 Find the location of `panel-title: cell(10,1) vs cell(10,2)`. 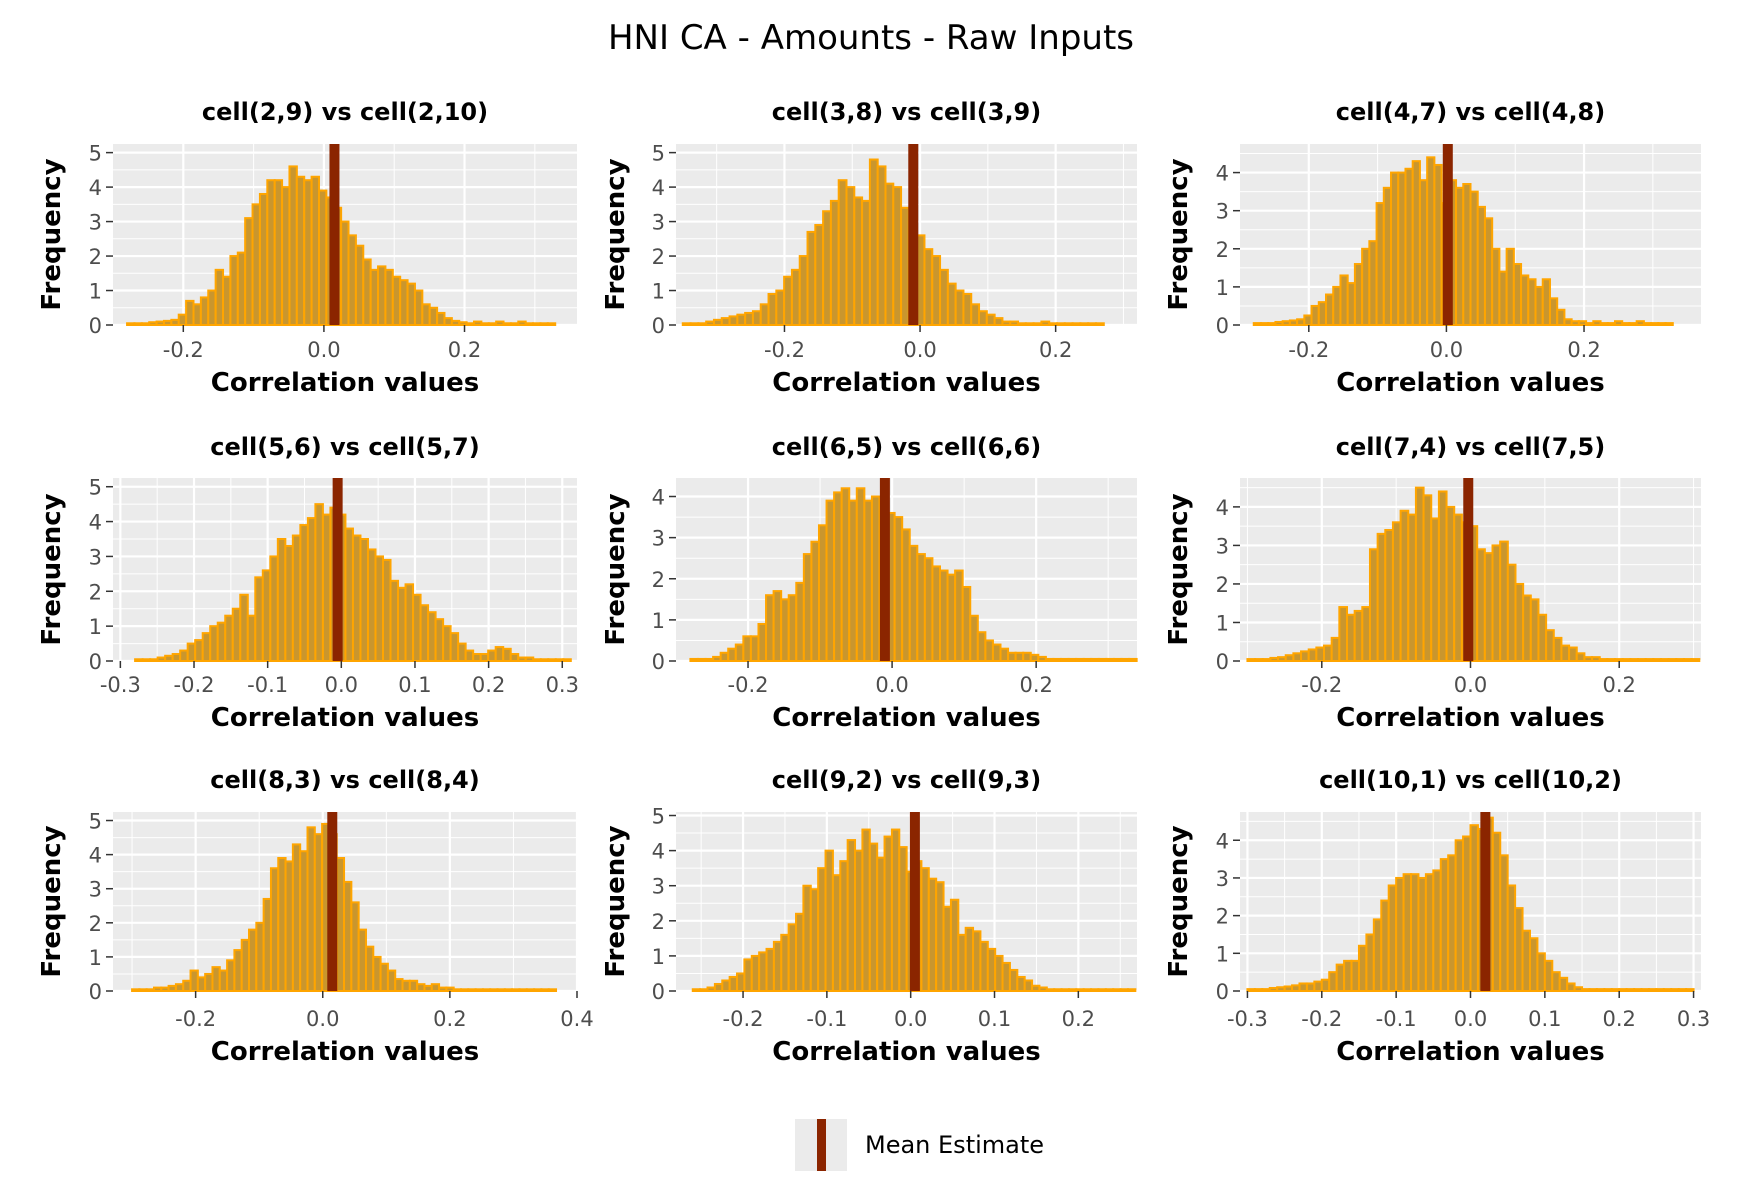

panel-title: cell(10,1) vs cell(10,2) is located at coordinates (1470, 780).